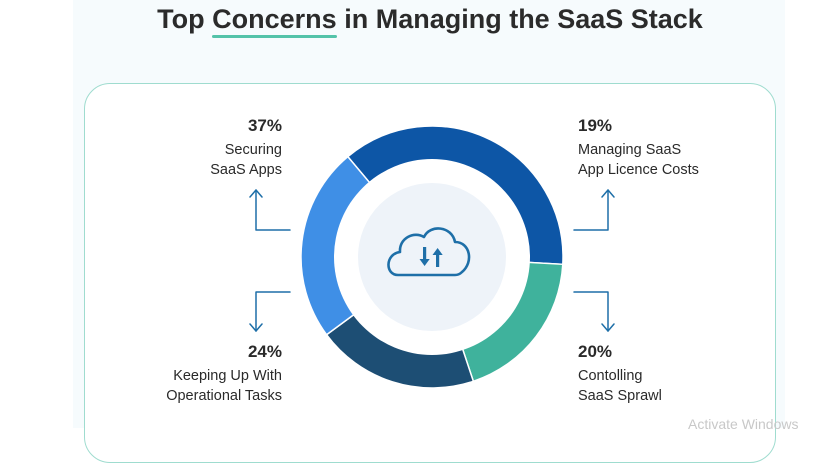  Describe the element at coordinates (638, 170) in the screenshot. I see `label-line: App Licence Costs` at that location.